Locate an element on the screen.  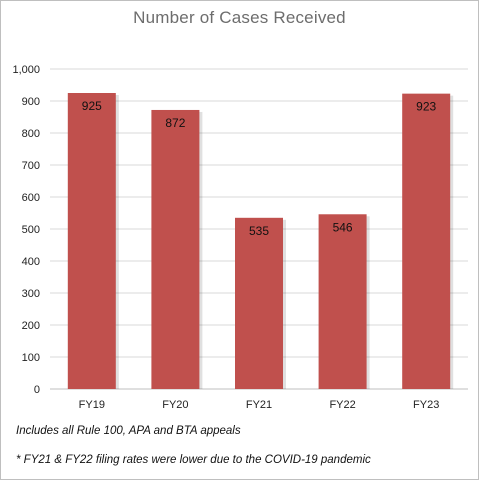
y-tick-label: 0 is located at coordinates (37, 390).